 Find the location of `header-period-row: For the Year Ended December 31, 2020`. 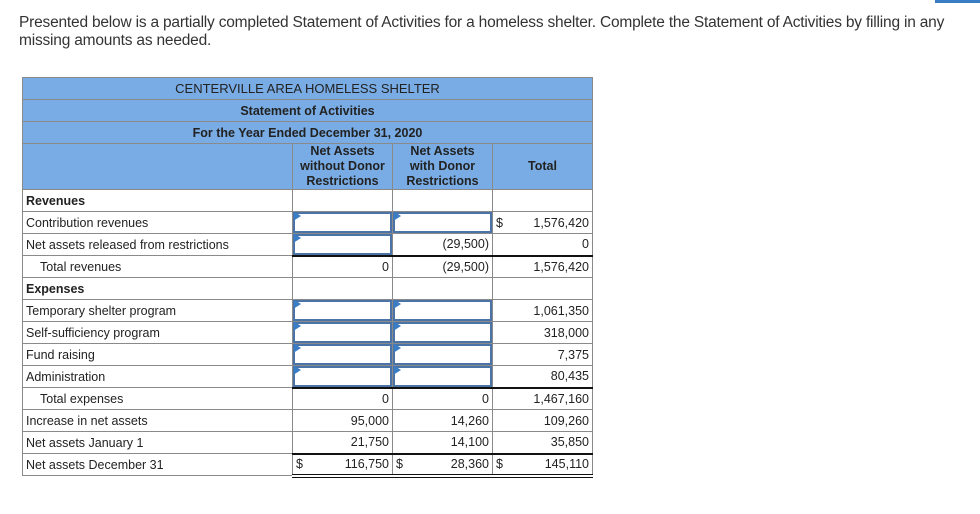

header-period-row: For the Year Ended December 31, 2020 is located at coordinates (307, 132).